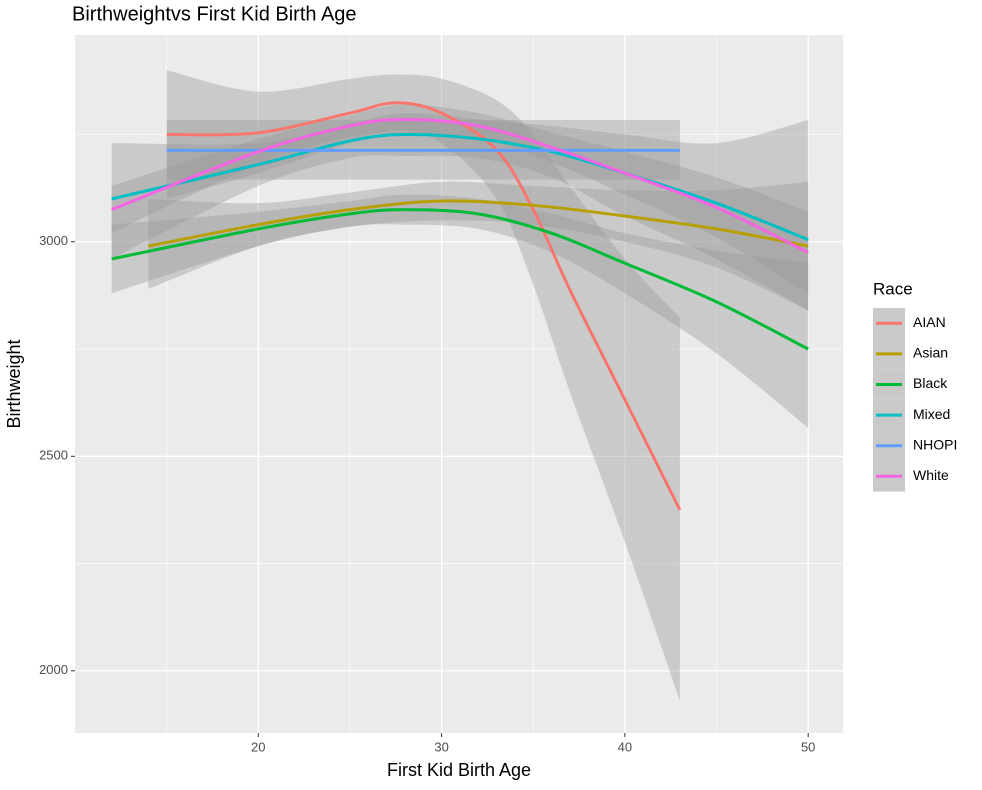 This screenshot has height=790, width=982. What do you see at coordinates (929, 322) in the screenshot?
I see `legend-label: AIAN` at bounding box center [929, 322].